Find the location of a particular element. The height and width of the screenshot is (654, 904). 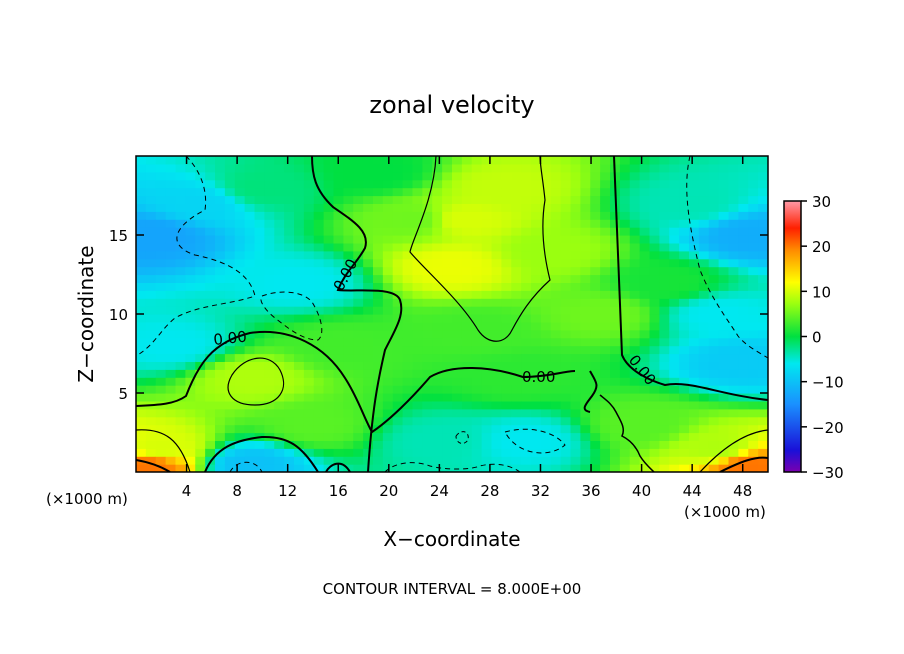

zero-contour-mid is located at coordinates (357, 314).